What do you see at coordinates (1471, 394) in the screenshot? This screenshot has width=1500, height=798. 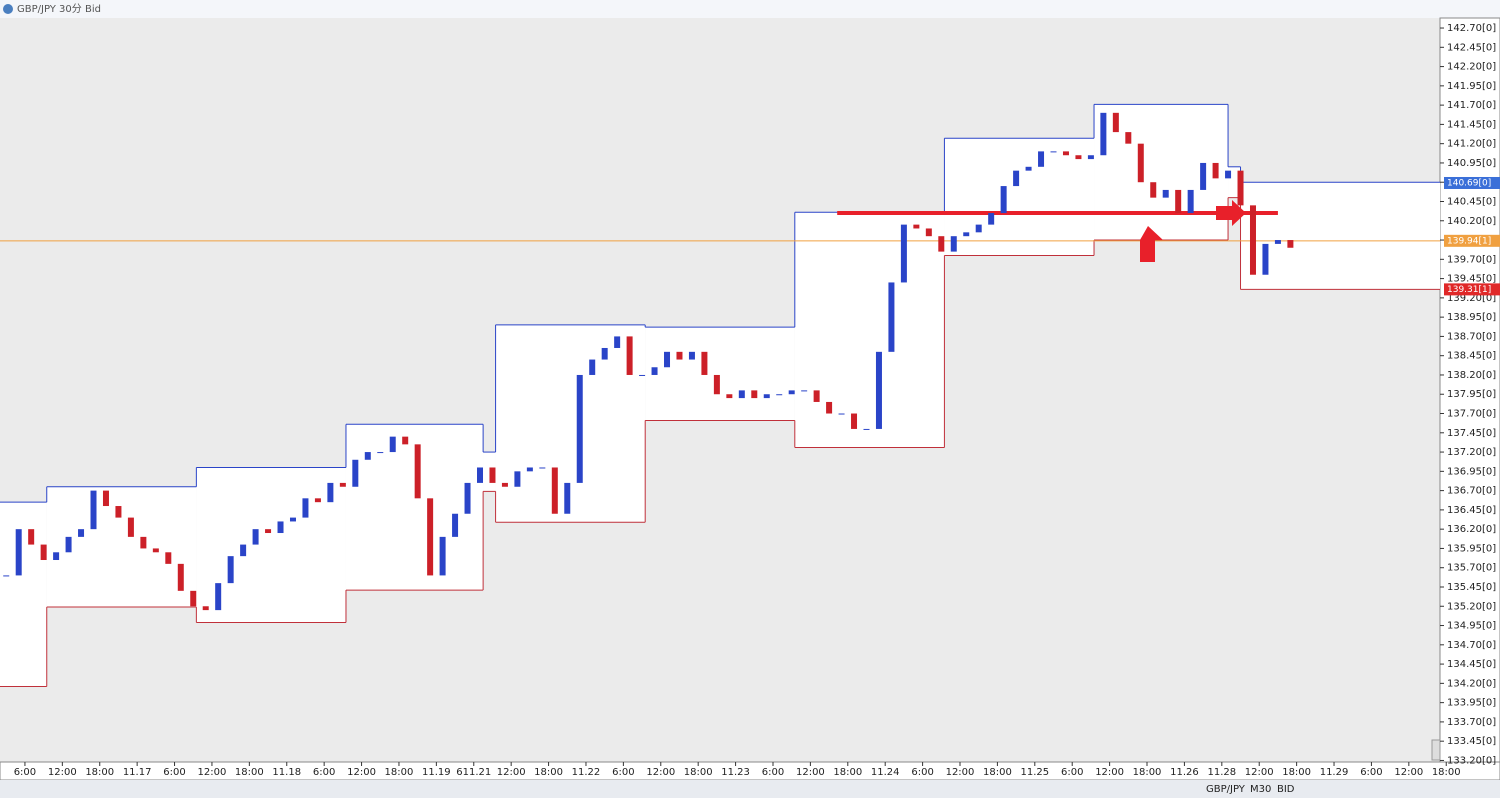 I see `y-tick-label: 137.95[0]` at bounding box center [1471, 394].